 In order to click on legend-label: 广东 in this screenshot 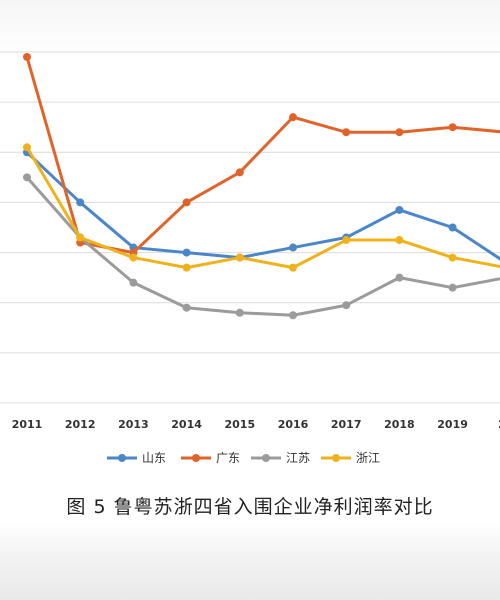, I will do `click(228, 458)`.